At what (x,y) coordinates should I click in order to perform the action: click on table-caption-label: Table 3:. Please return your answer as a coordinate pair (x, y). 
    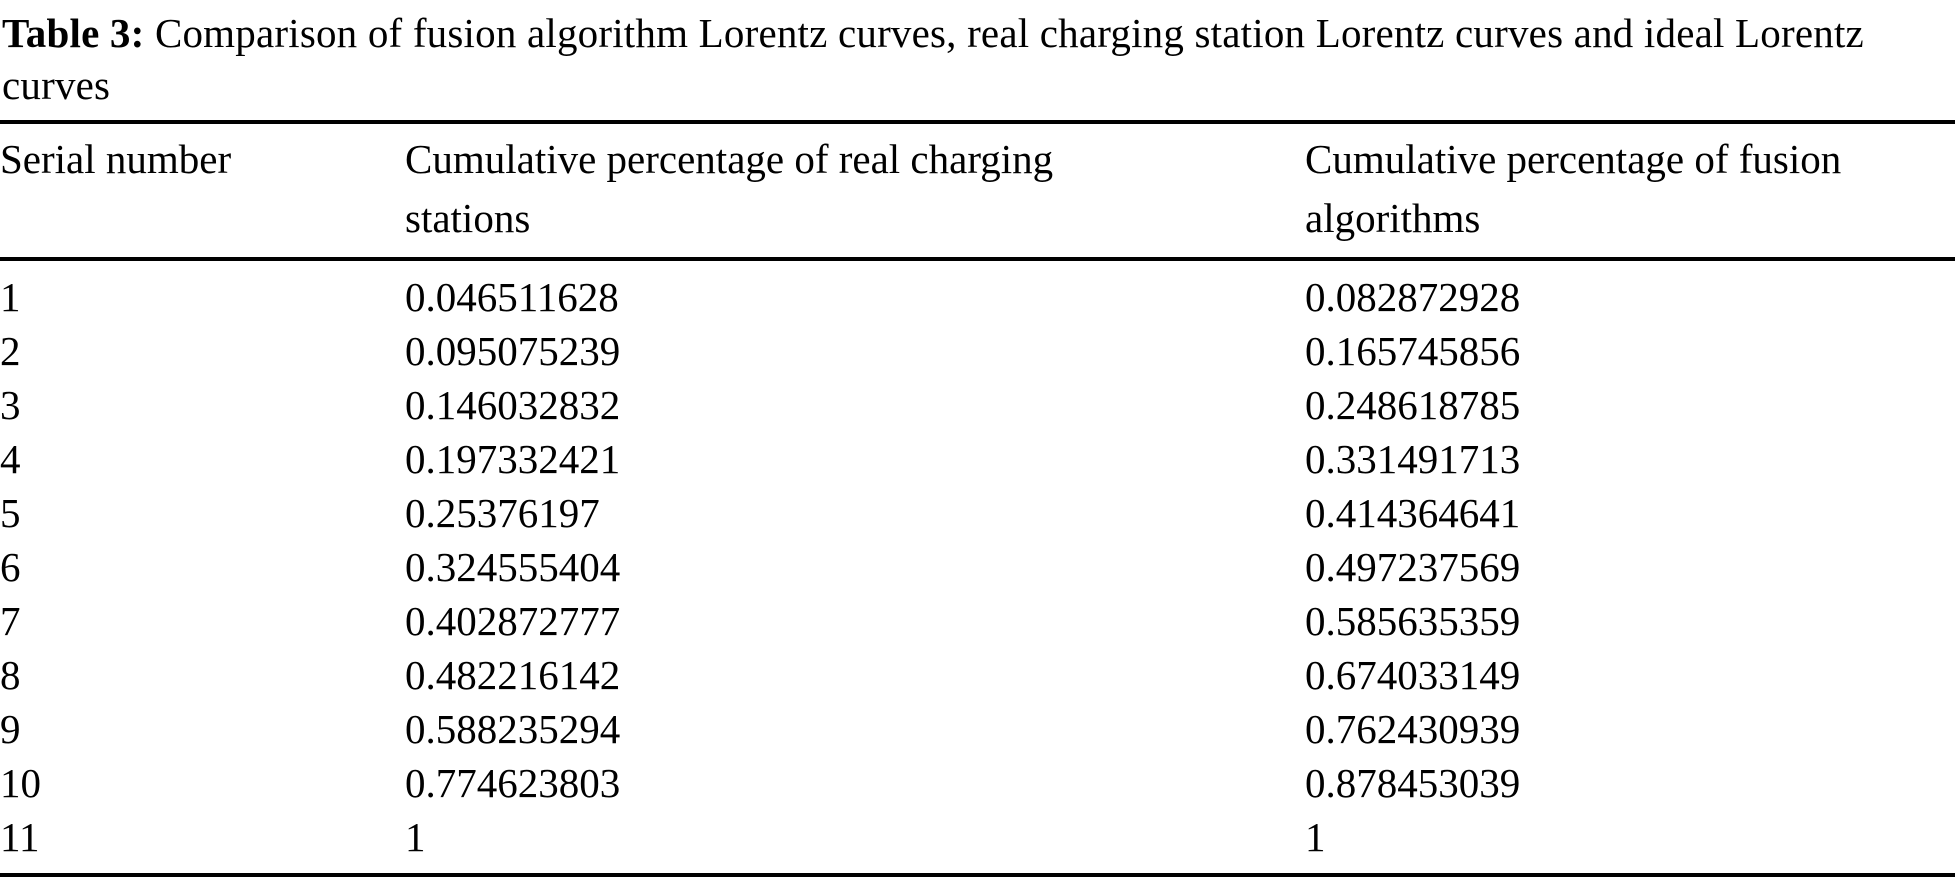
    Looking at the image, I should click on (73, 33).